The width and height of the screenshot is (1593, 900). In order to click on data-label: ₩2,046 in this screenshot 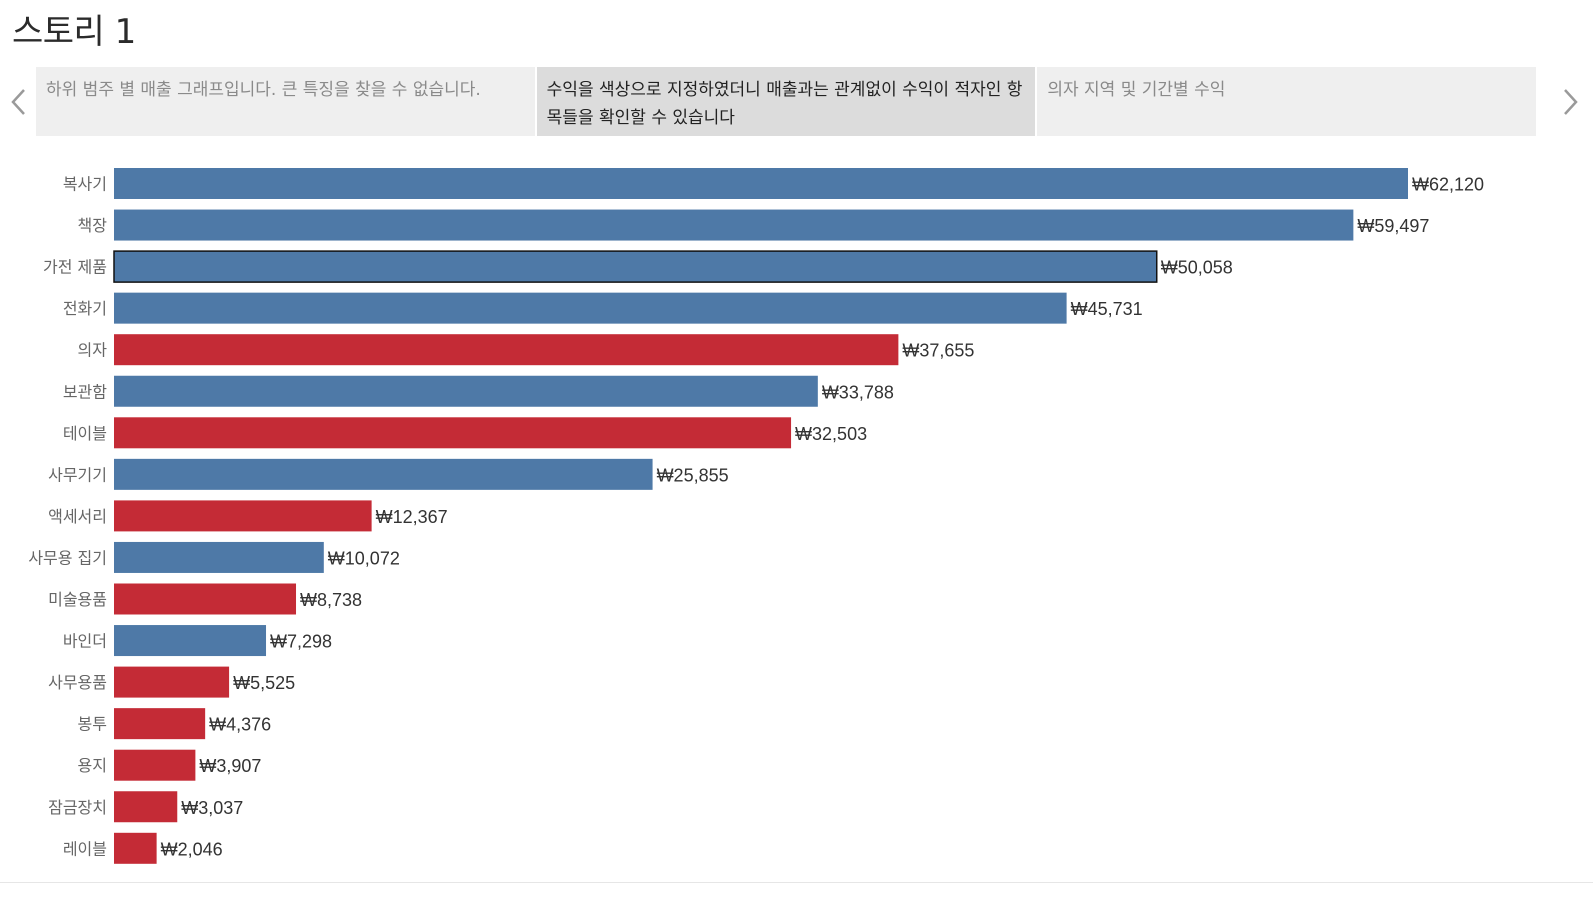, I will do `click(192, 849)`.